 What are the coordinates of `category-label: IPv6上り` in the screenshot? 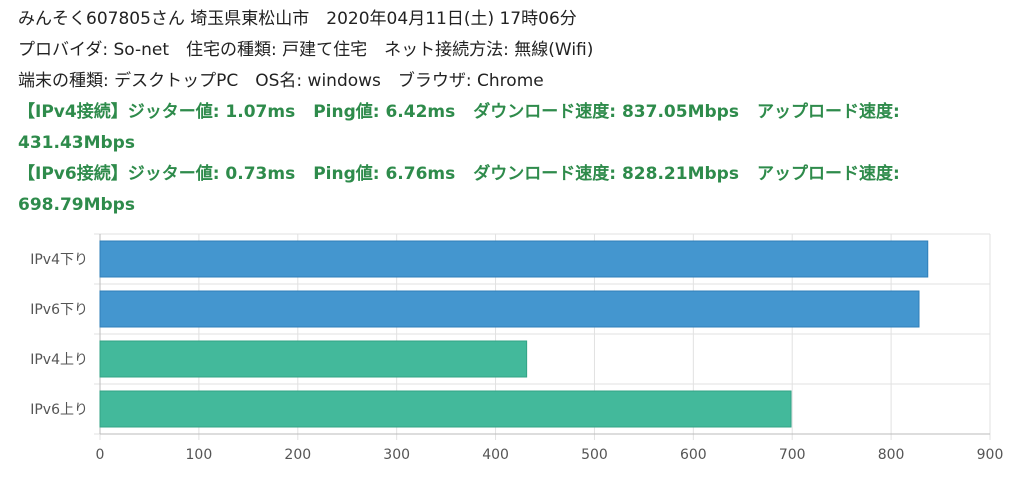 It's located at (59, 410).